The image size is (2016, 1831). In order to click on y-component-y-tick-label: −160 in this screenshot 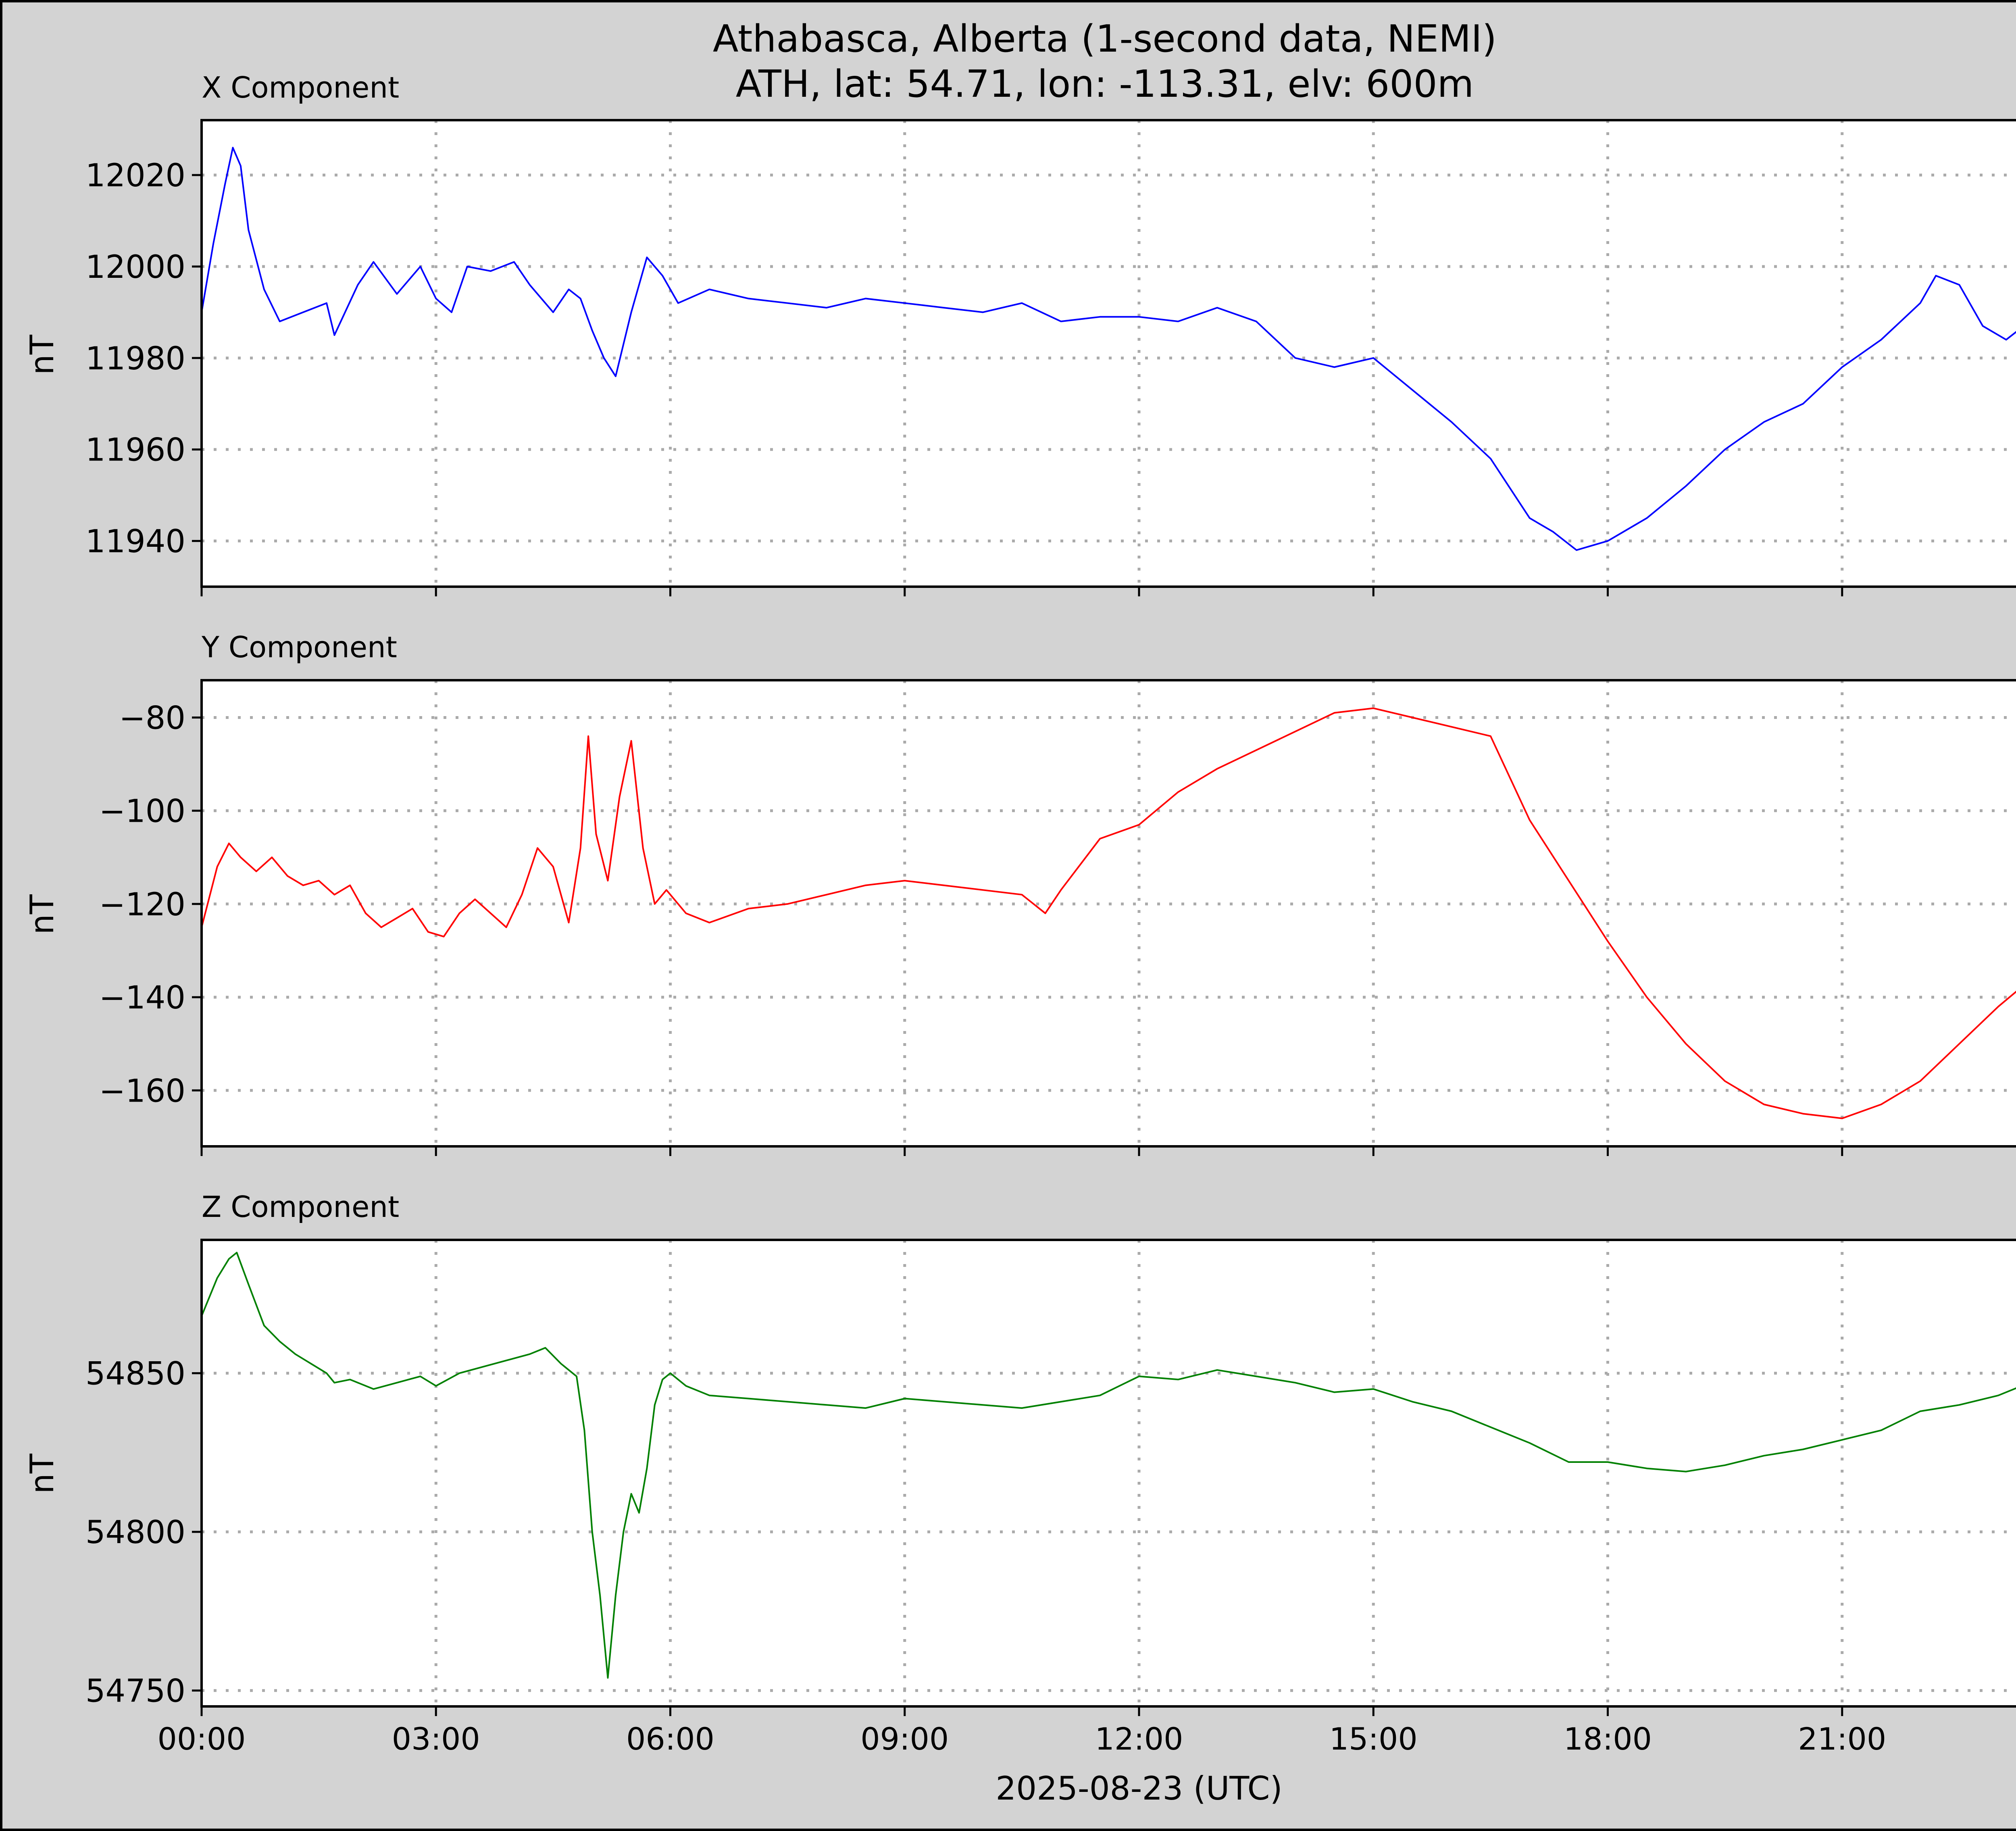, I will do `click(142, 1091)`.